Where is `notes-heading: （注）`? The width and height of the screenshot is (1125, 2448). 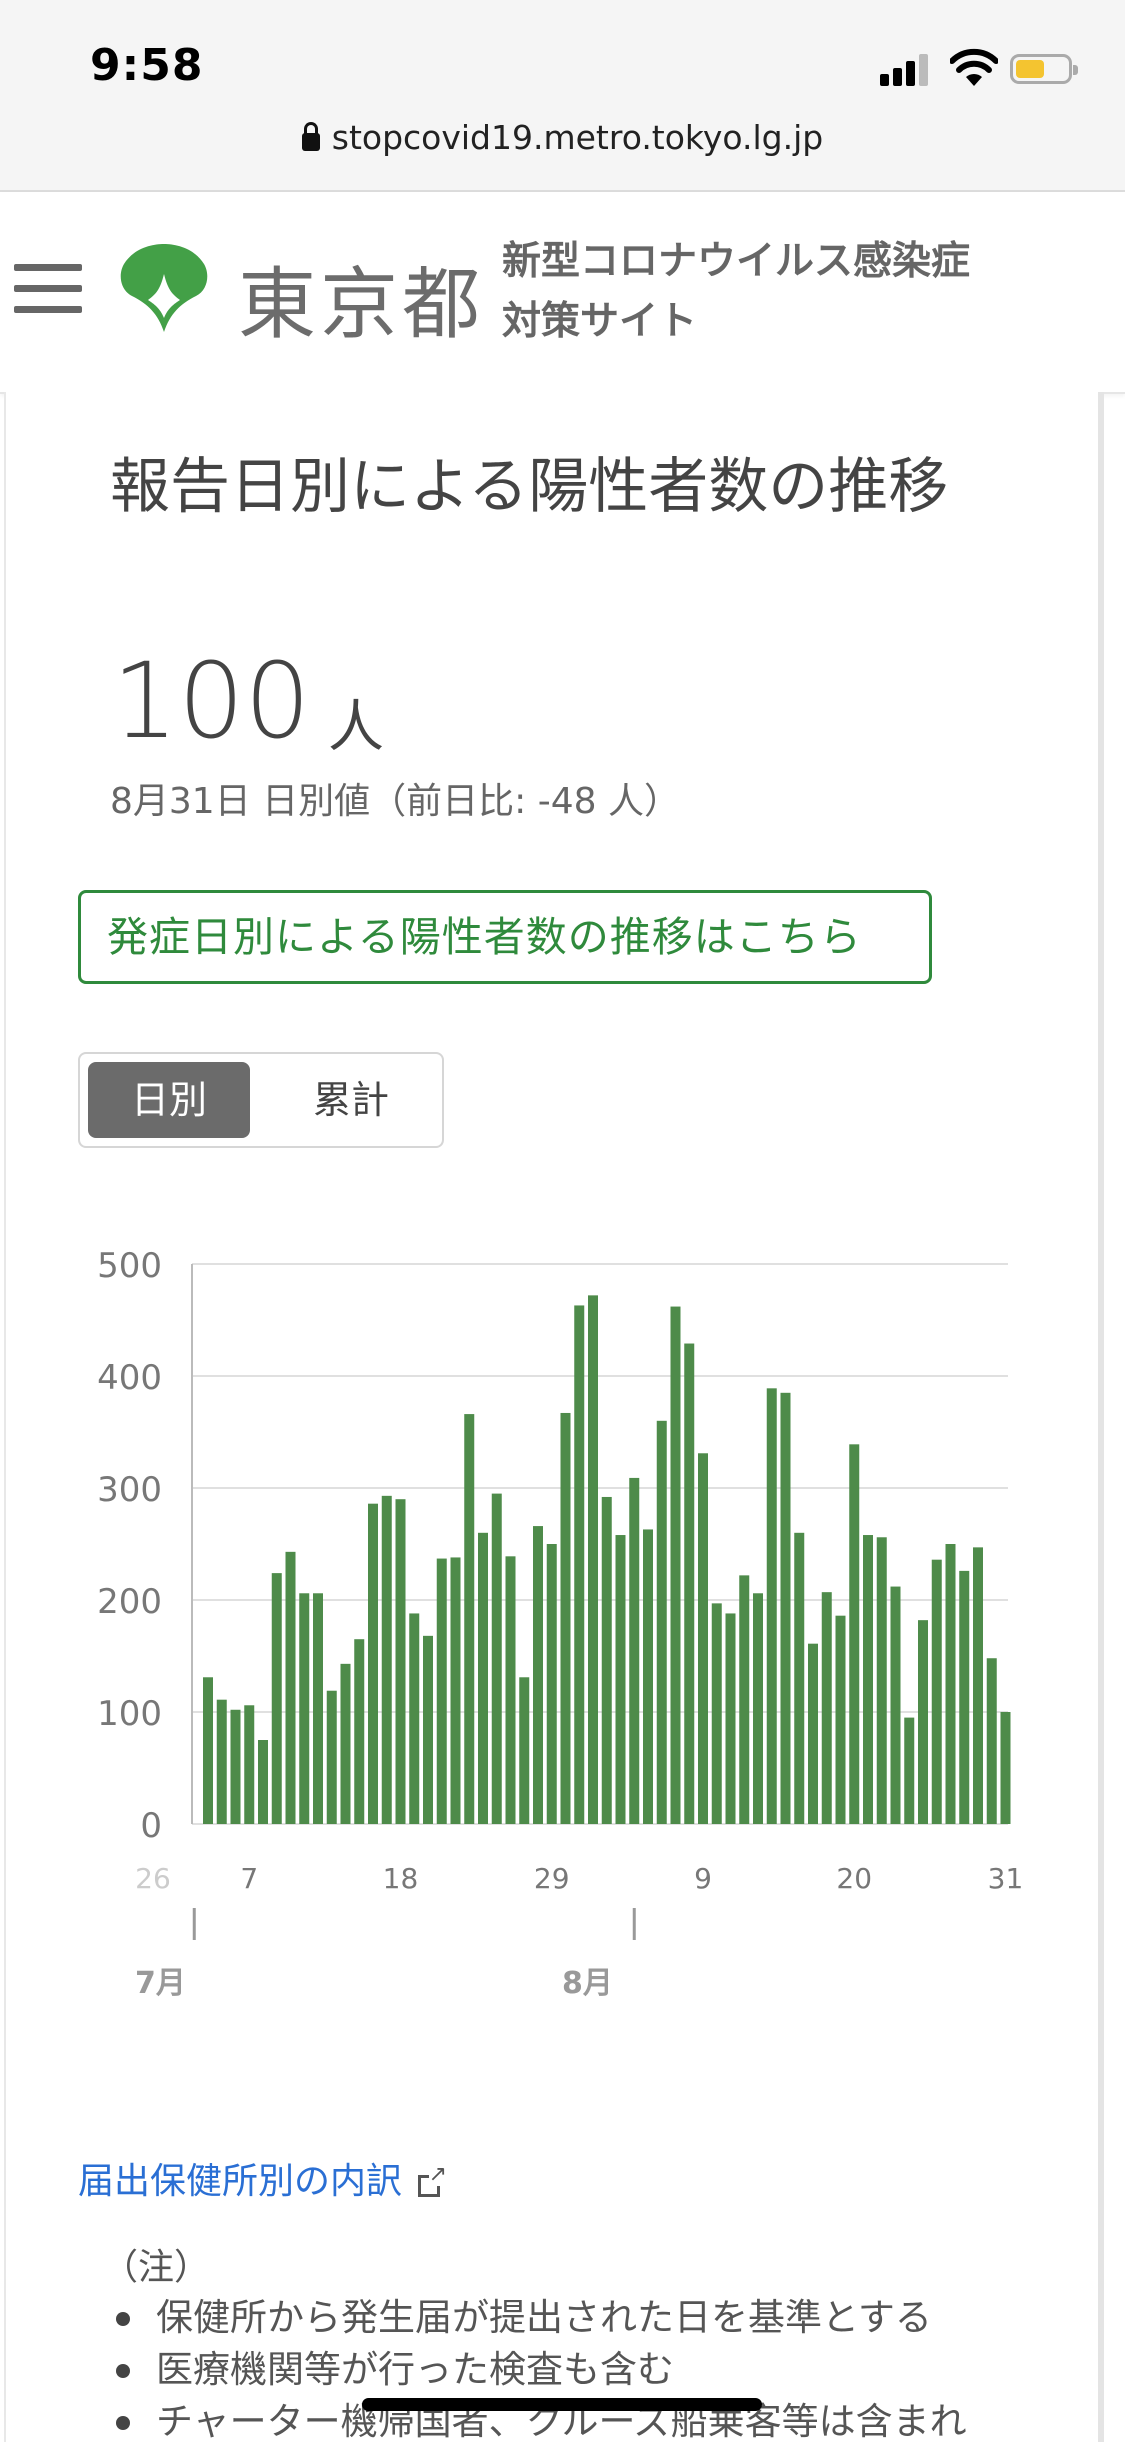
notes-heading: （注） is located at coordinates (156, 2267).